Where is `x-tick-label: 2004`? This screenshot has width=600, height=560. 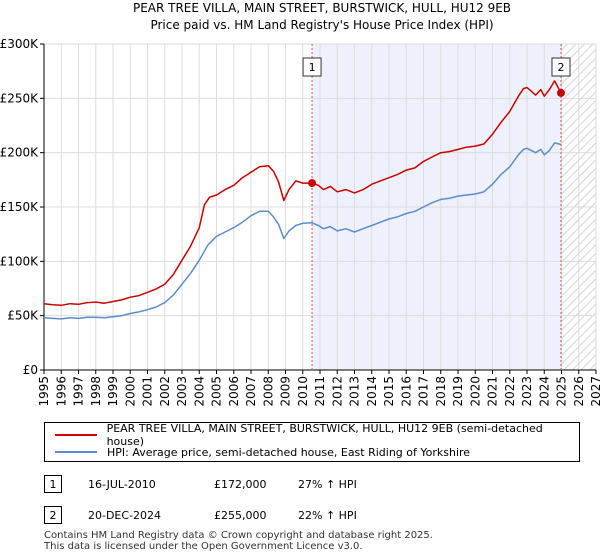
x-tick-label: 2004 is located at coordinates (199, 391).